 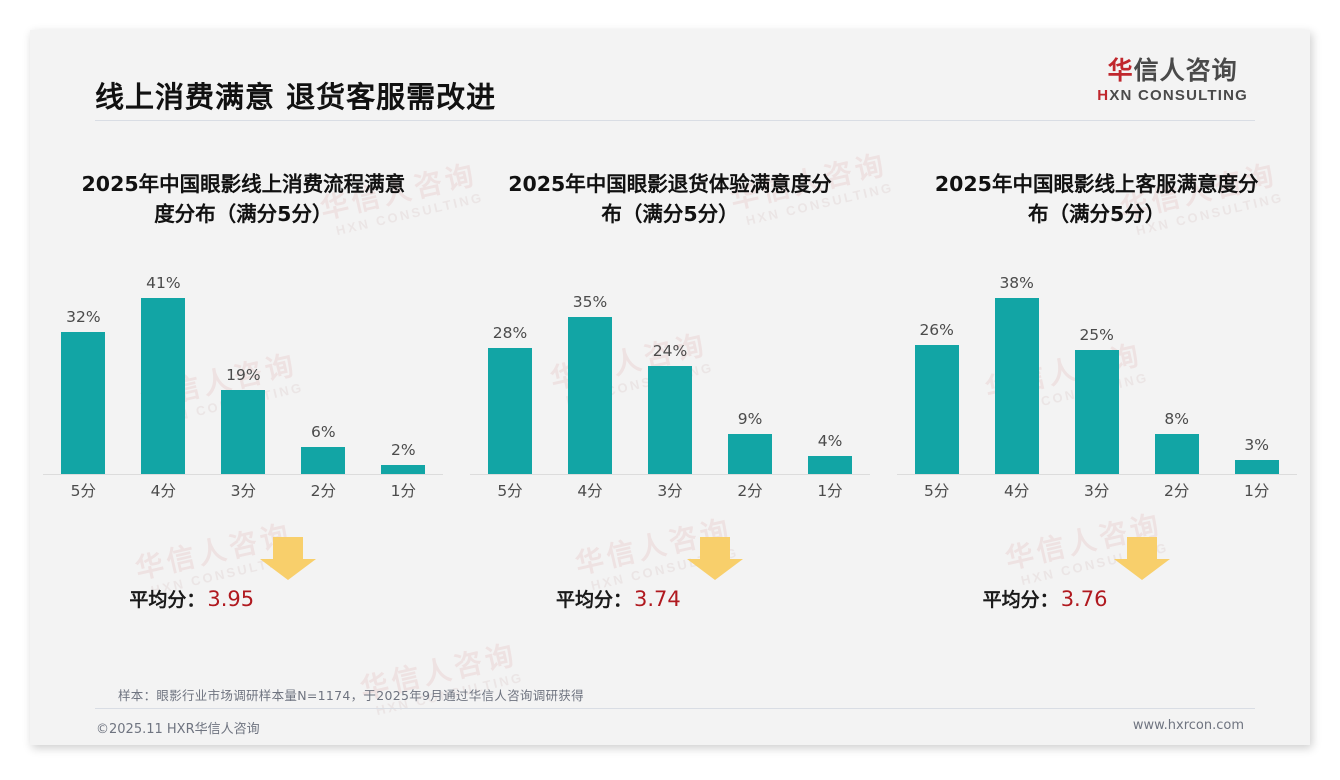 What do you see at coordinates (1103, 95) in the screenshot?
I see `logo-en-first-char: H` at bounding box center [1103, 95].